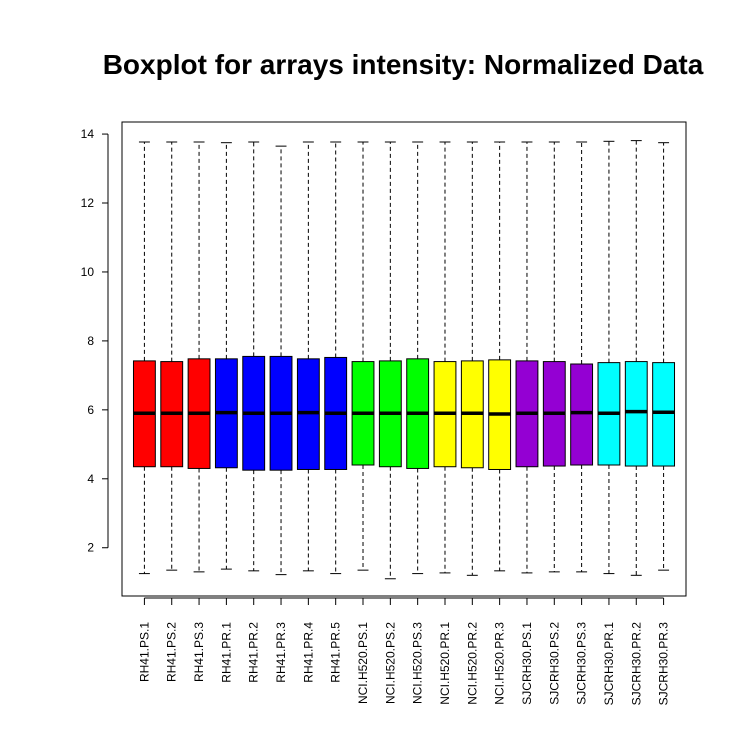  What do you see at coordinates (254, 652) in the screenshot?
I see `x-tick-label: RH41.PR.2` at bounding box center [254, 652].